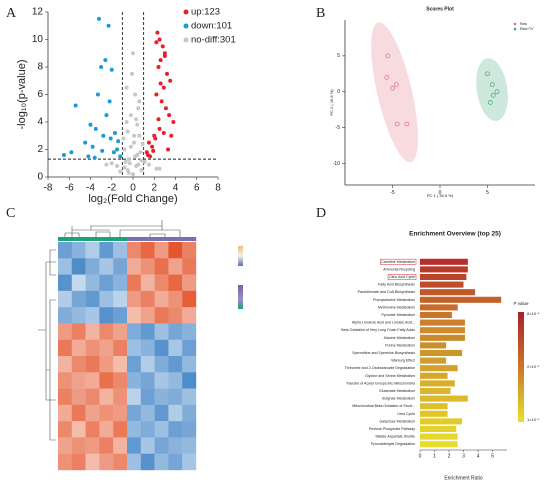 The width and height of the screenshot is (550, 487). Describe the element at coordinates (533, 419) in the screenshot. I see `colorbar-label: 1×10⁻¹` at that location.